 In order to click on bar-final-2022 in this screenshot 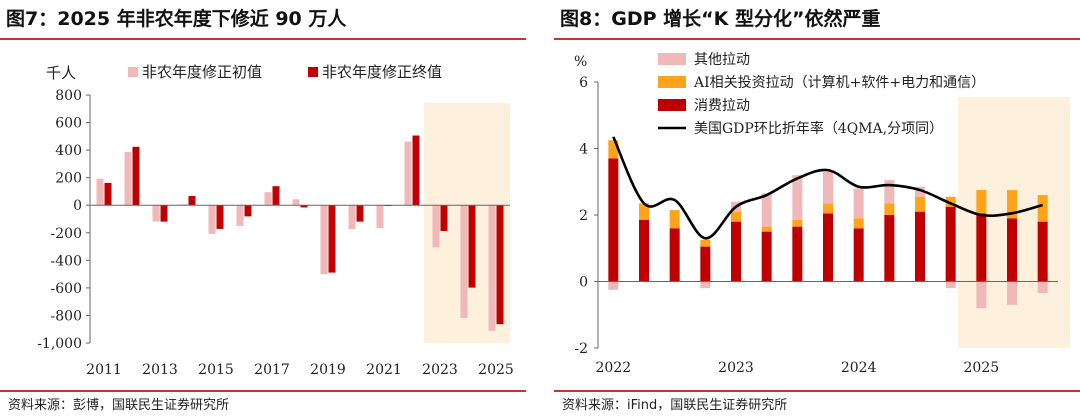, I will do `click(416, 170)`.